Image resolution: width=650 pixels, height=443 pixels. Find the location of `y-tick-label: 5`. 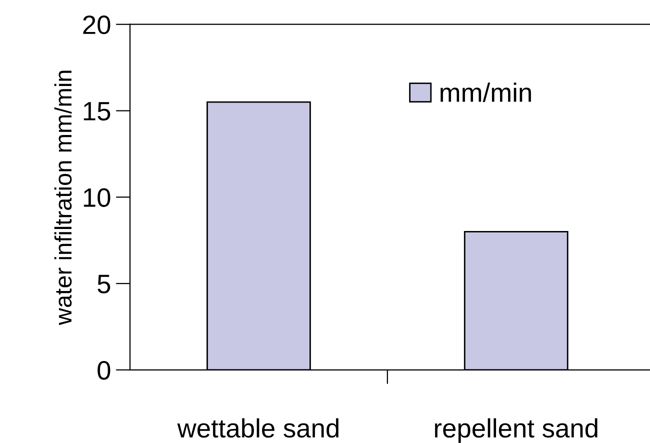

y-tick-label: 5 is located at coordinates (104, 284).